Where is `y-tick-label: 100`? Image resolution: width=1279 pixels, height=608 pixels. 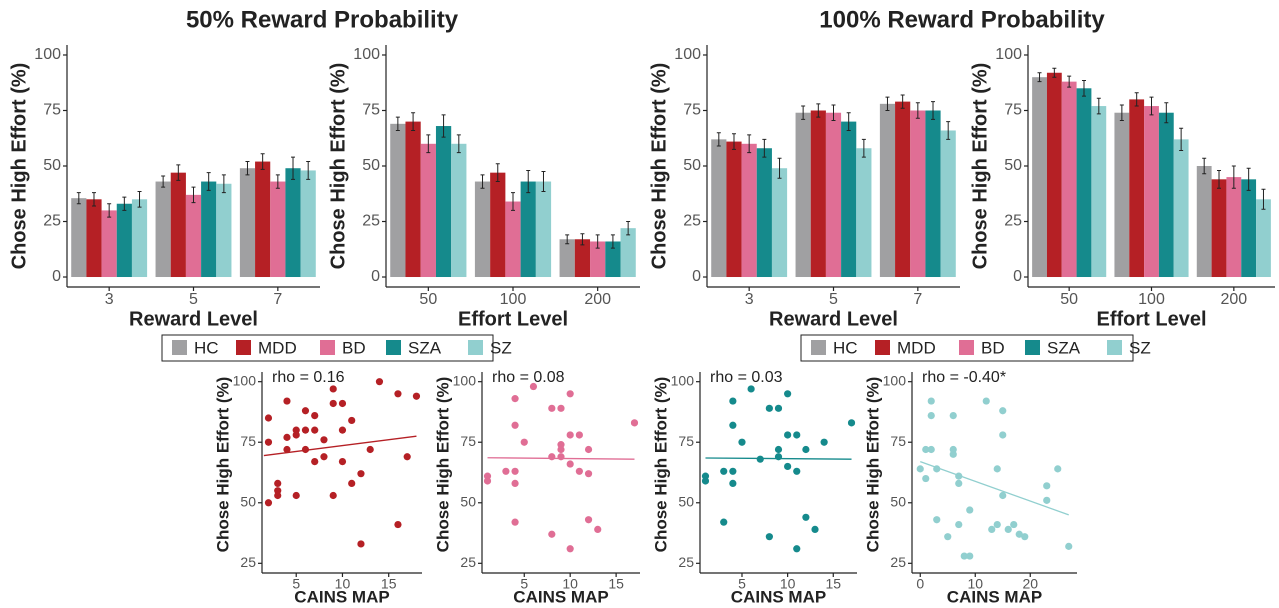
y-tick-label: 100 is located at coordinates (465, 380).